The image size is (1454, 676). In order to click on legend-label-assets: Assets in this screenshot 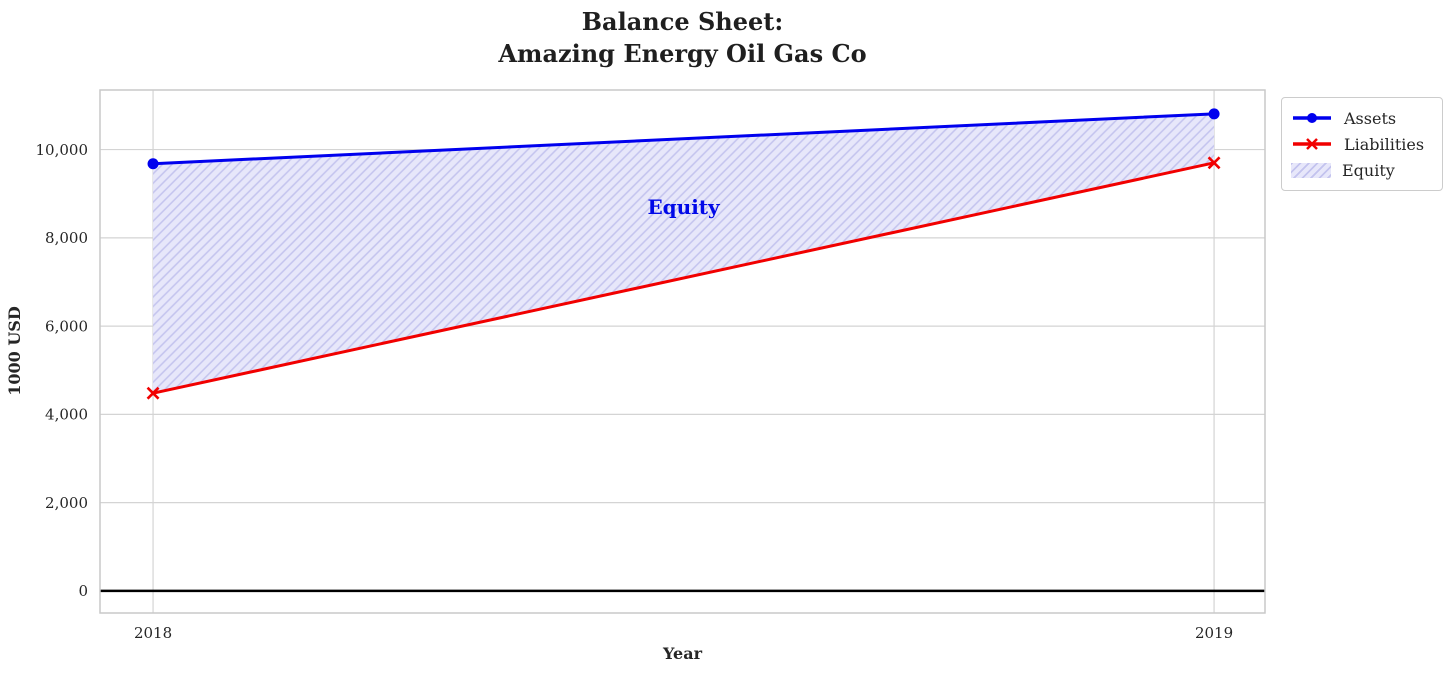, I will do `click(1370, 118)`.